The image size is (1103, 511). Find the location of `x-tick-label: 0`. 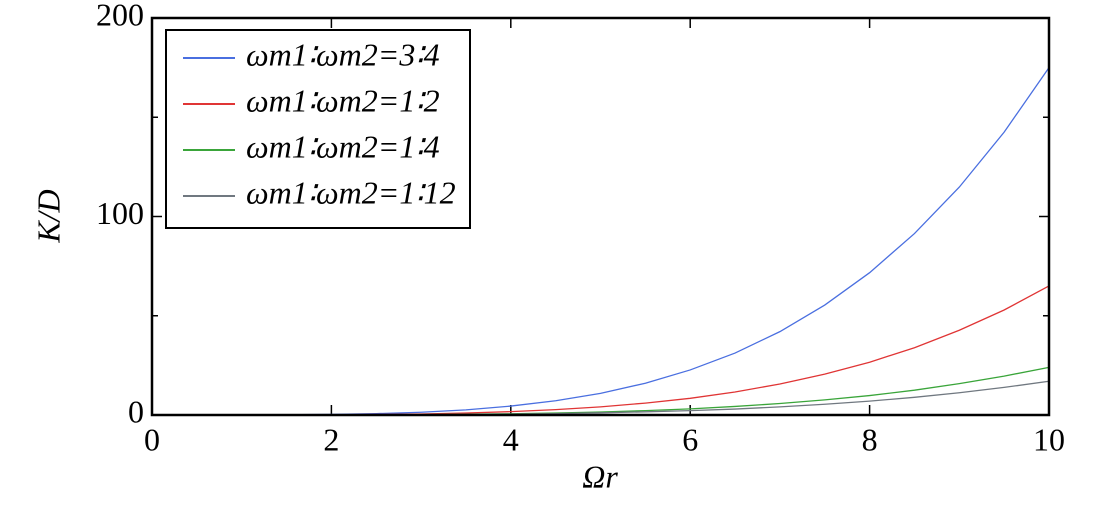

x-tick-label: 0 is located at coordinates (152, 439).